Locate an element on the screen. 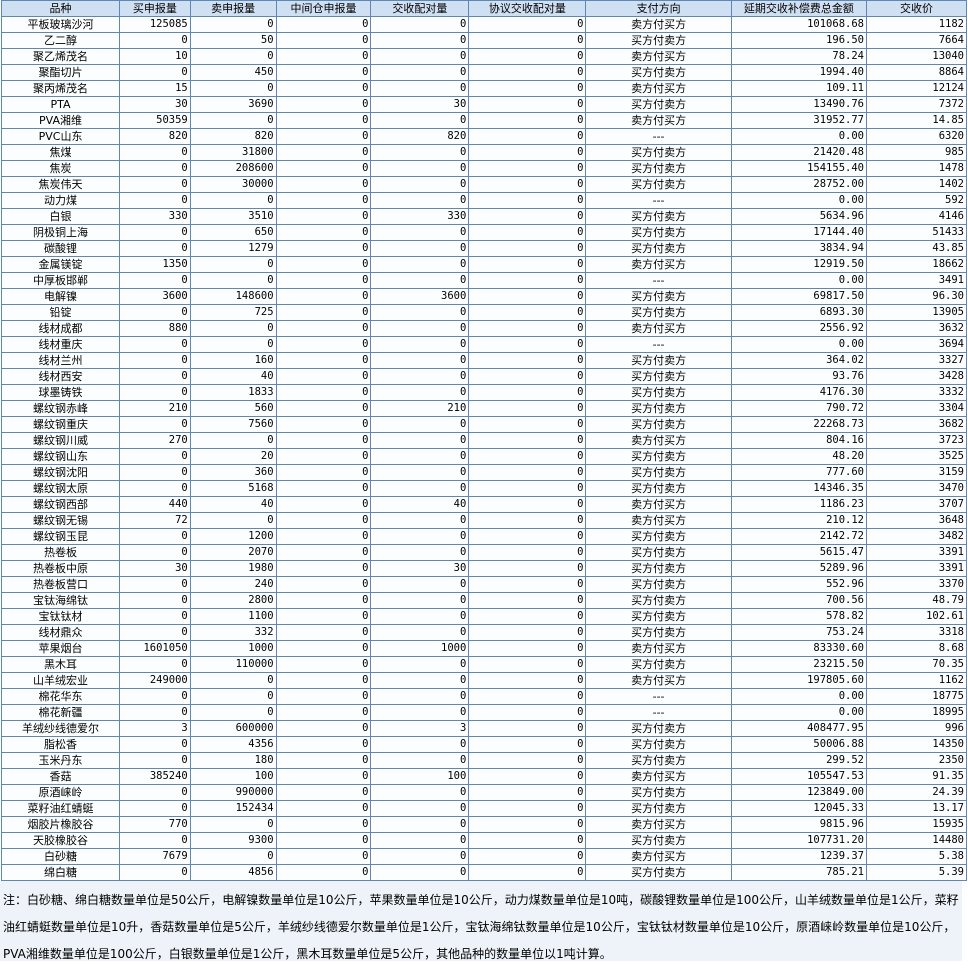 The height and width of the screenshot is (968, 968). cell-compensation-amount: 0.00 is located at coordinates (799, 712).